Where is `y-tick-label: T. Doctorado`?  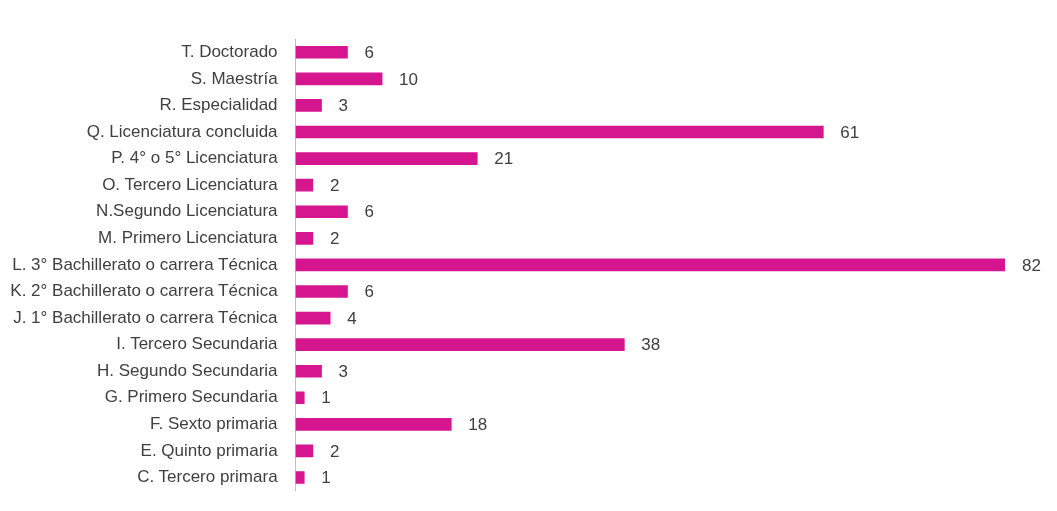 y-tick-label: T. Doctorado is located at coordinates (229, 51).